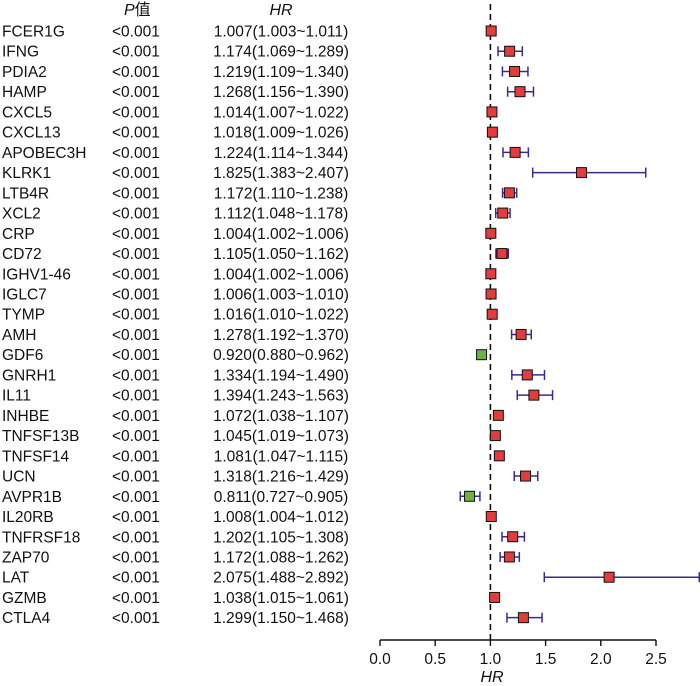 The height and width of the screenshot is (686, 700). What do you see at coordinates (281, 112) in the screenshot?
I see `hr-ci-text: 1.014(1.007~1.022)` at bounding box center [281, 112].